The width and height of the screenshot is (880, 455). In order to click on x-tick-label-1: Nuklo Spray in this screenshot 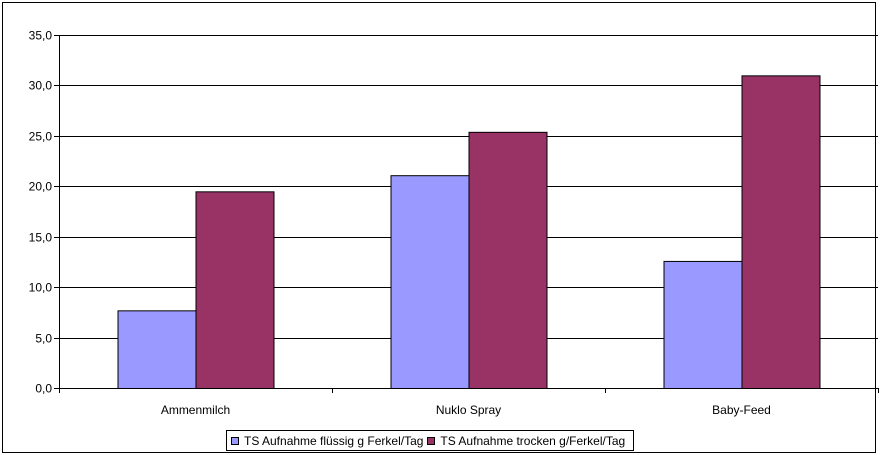, I will do `click(468, 410)`.